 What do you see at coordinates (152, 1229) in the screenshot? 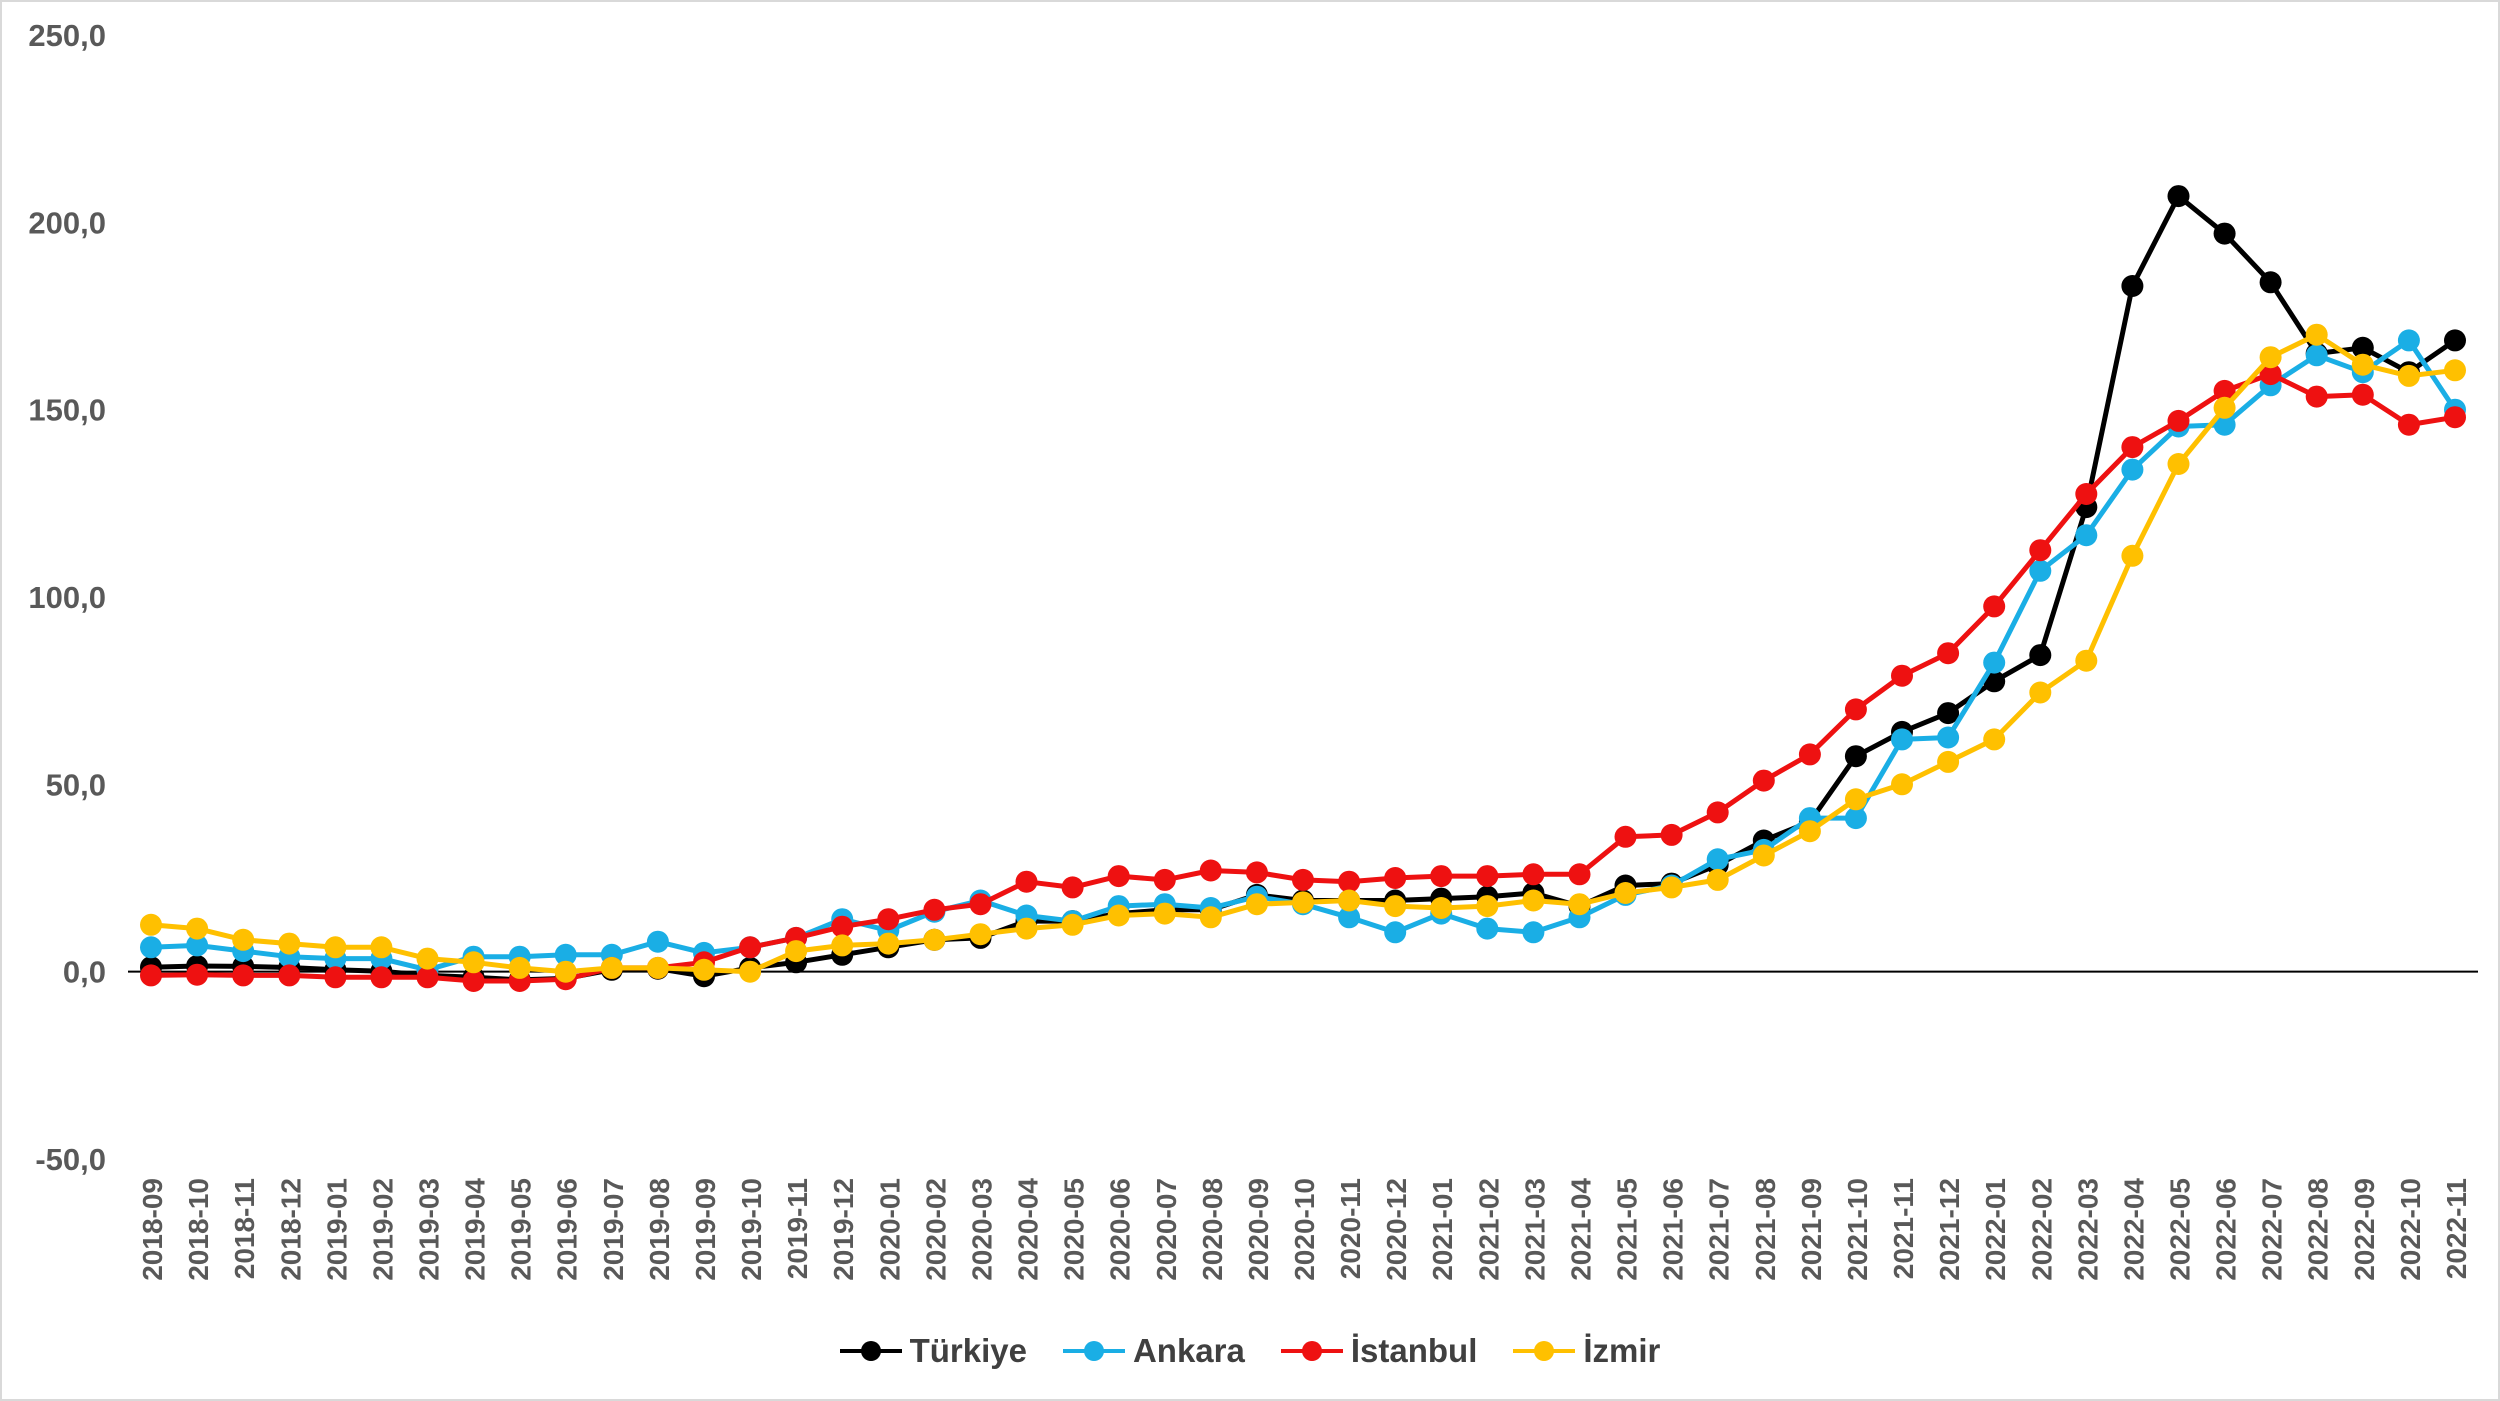
I see `x-tick-label: 2018-09` at bounding box center [152, 1229].